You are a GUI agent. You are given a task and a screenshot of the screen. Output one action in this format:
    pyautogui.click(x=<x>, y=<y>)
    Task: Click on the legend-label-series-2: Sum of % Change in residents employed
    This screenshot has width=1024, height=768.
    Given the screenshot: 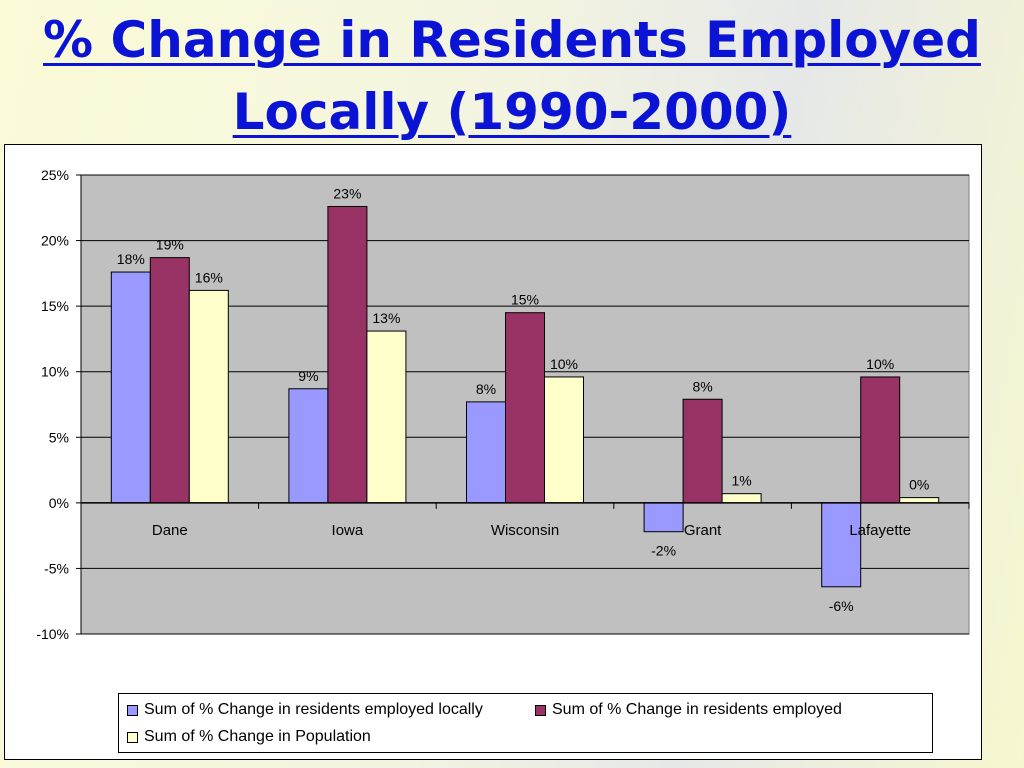 What is the action you would take?
    pyautogui.click(x=697, y=709)
    